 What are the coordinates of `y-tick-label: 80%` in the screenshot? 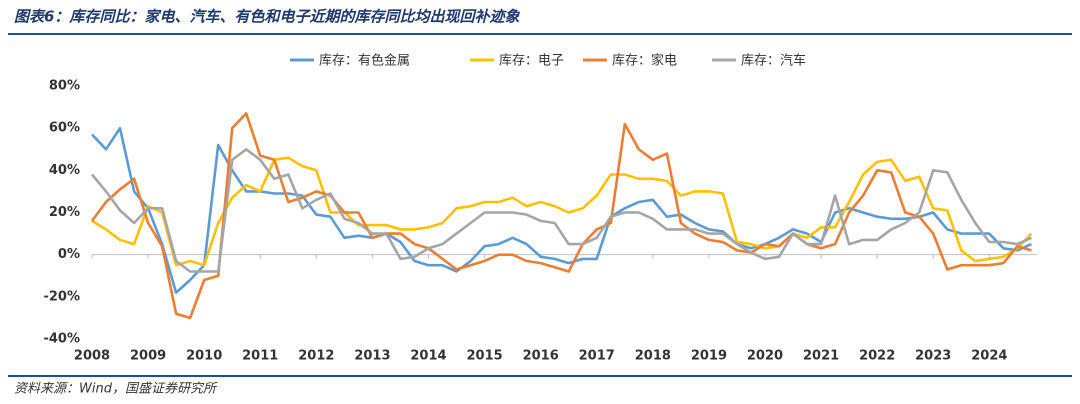 It's located at (64, 86).